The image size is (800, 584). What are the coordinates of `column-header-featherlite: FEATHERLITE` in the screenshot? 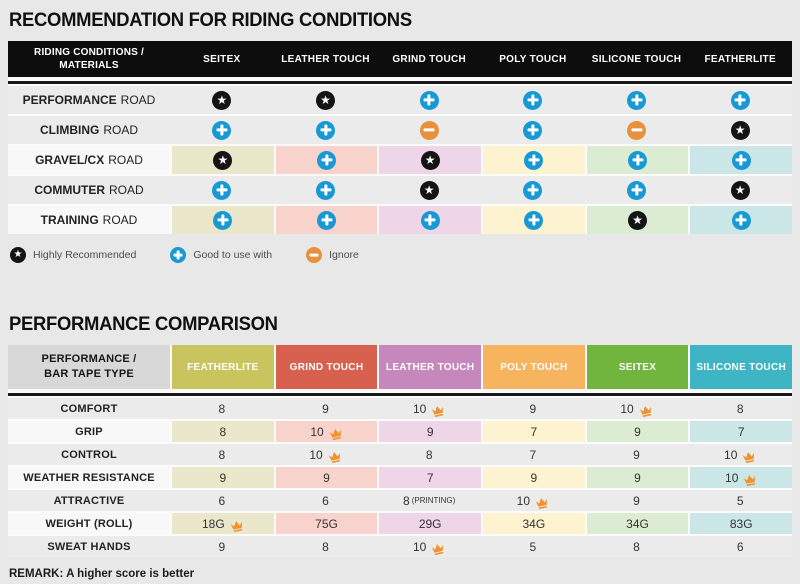 It's located at (740, 59).